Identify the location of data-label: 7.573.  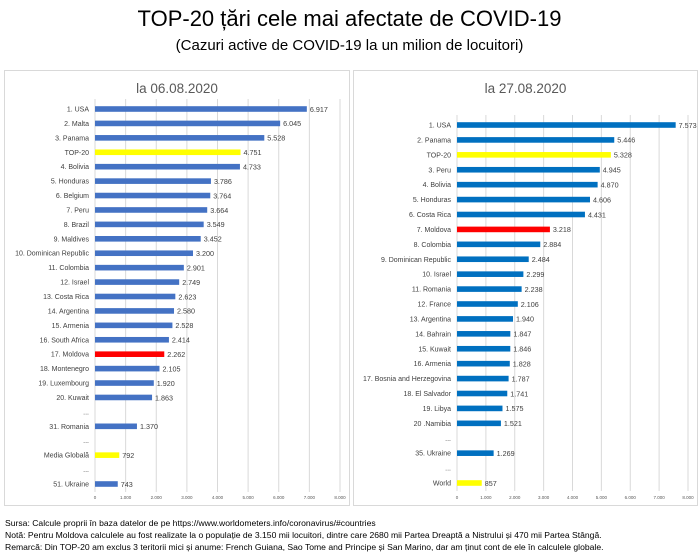
(688, 125).